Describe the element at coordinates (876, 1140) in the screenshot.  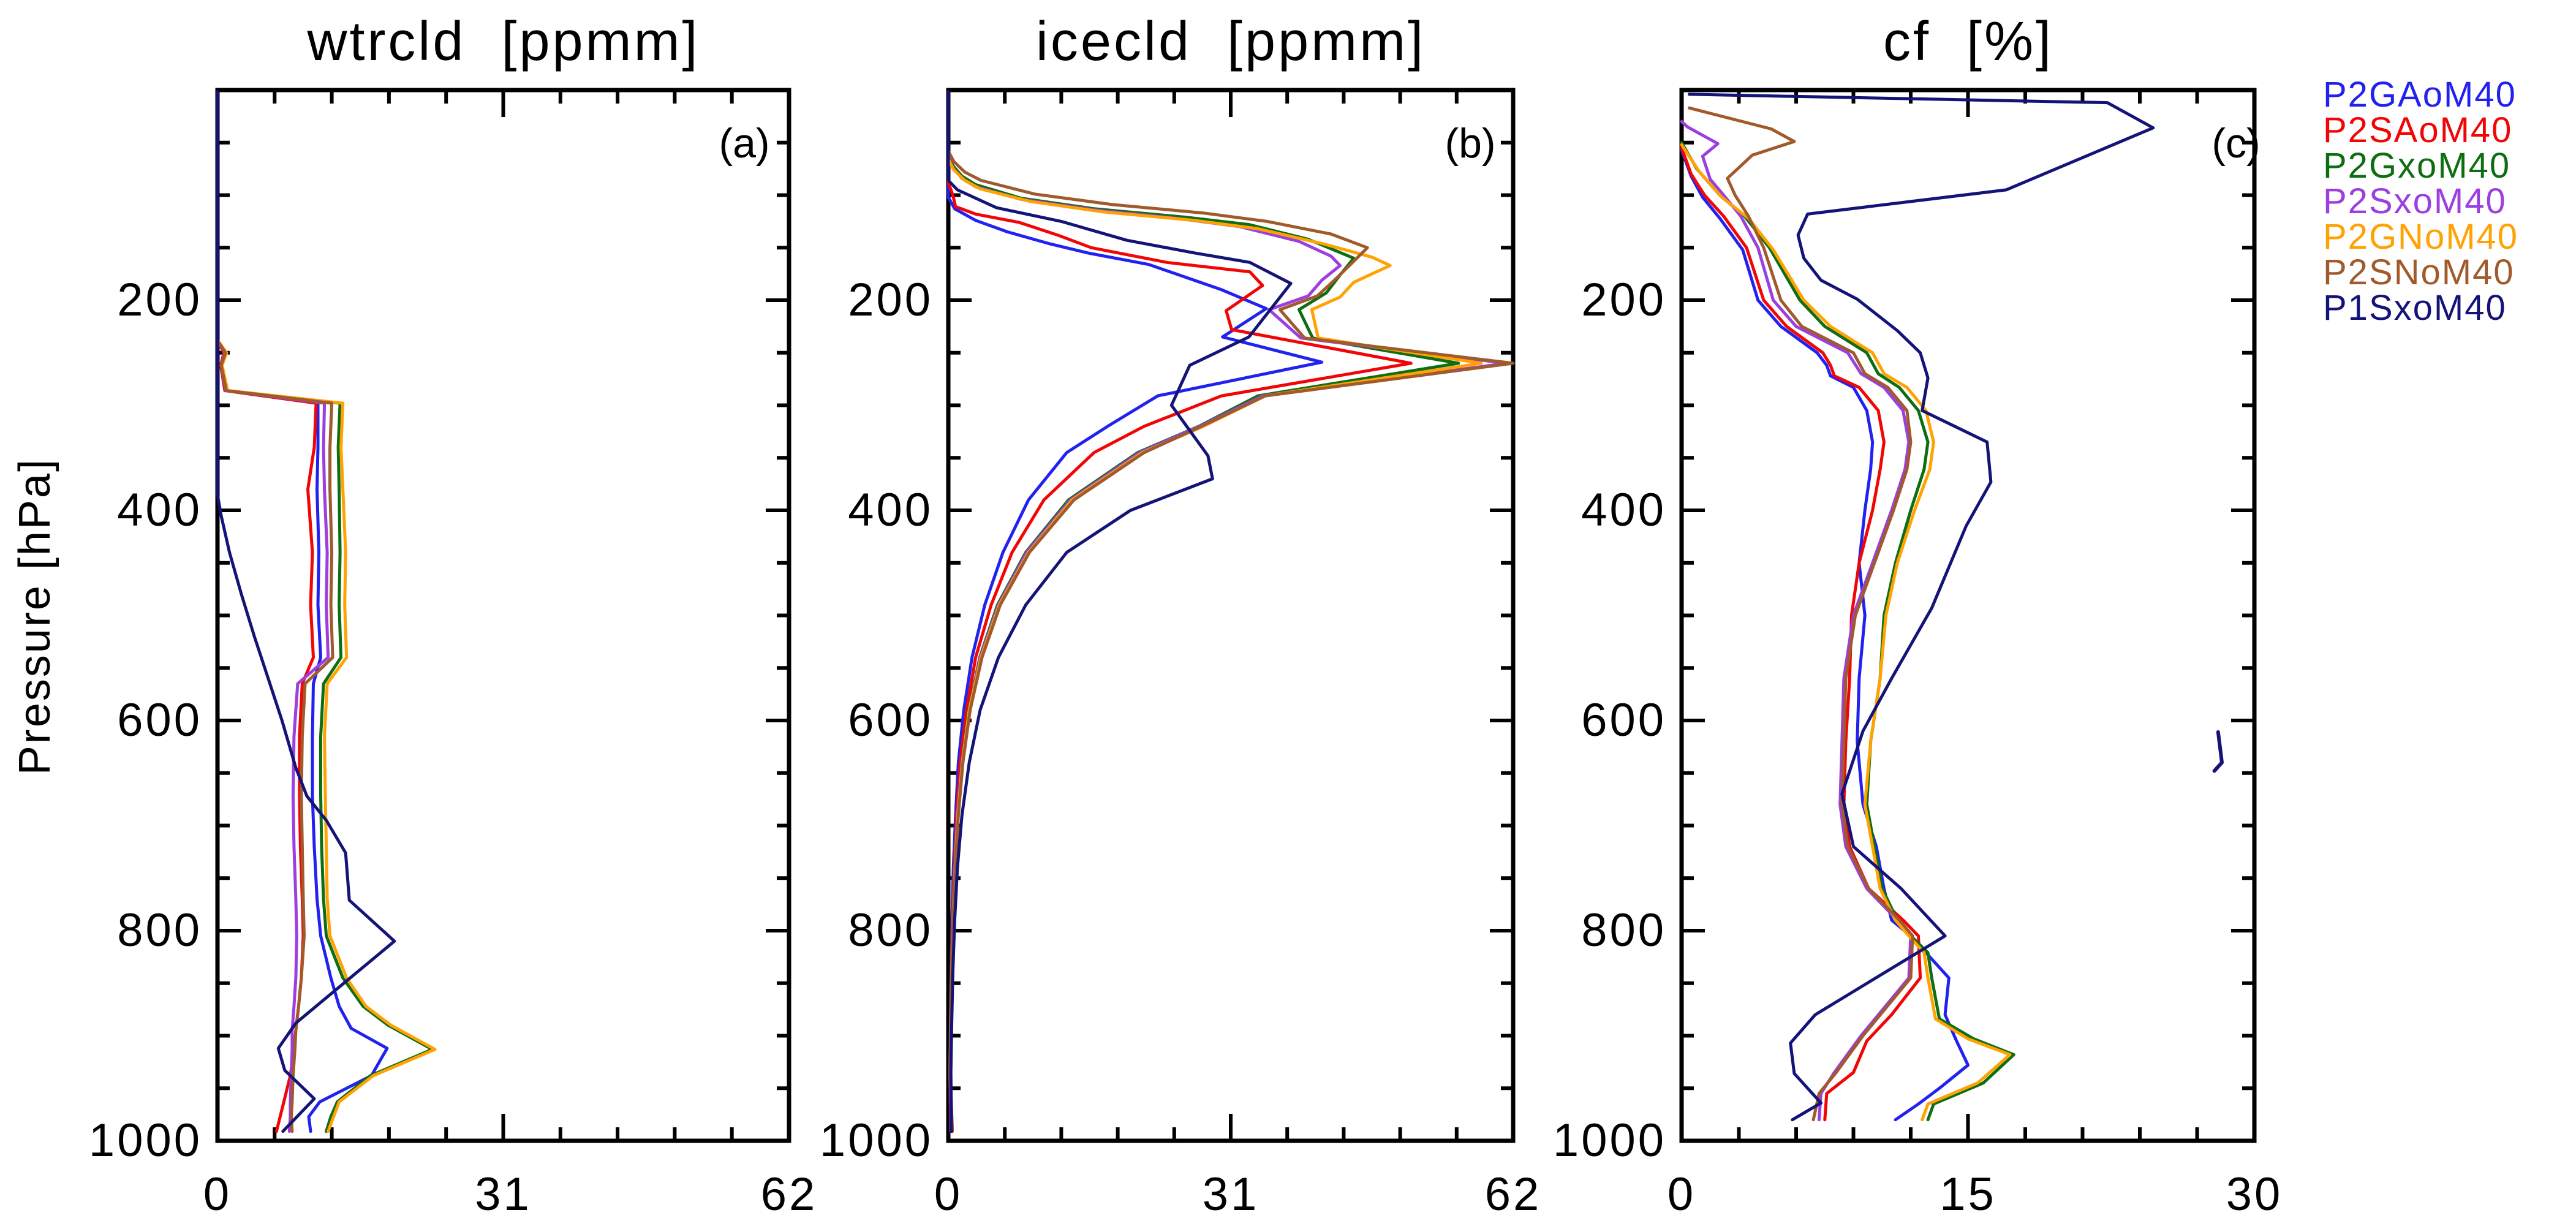
I see `y-tick-label-b-1000: 1000` at that location.